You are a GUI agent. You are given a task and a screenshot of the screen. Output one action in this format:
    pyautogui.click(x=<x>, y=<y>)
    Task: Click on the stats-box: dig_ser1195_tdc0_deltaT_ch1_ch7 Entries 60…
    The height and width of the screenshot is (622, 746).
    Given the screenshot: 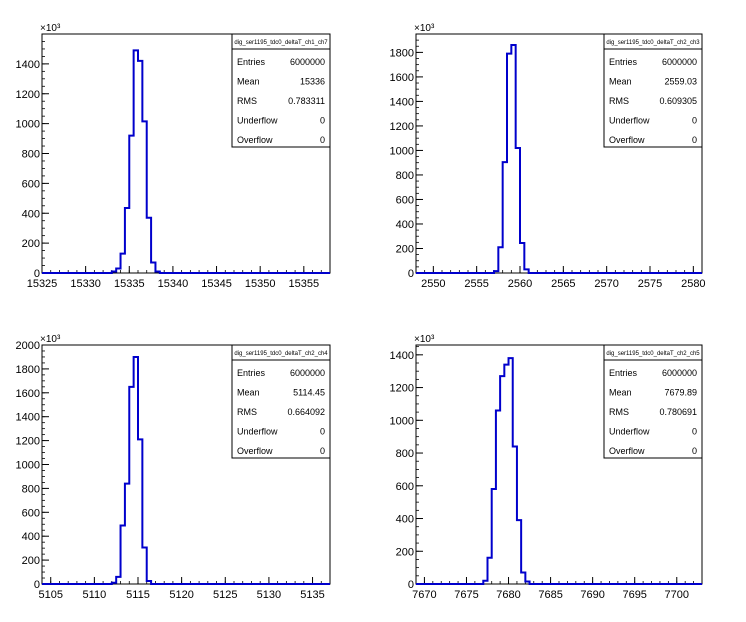 What is the action you would take?
    pyautogui.click(x=281, y=90)
    